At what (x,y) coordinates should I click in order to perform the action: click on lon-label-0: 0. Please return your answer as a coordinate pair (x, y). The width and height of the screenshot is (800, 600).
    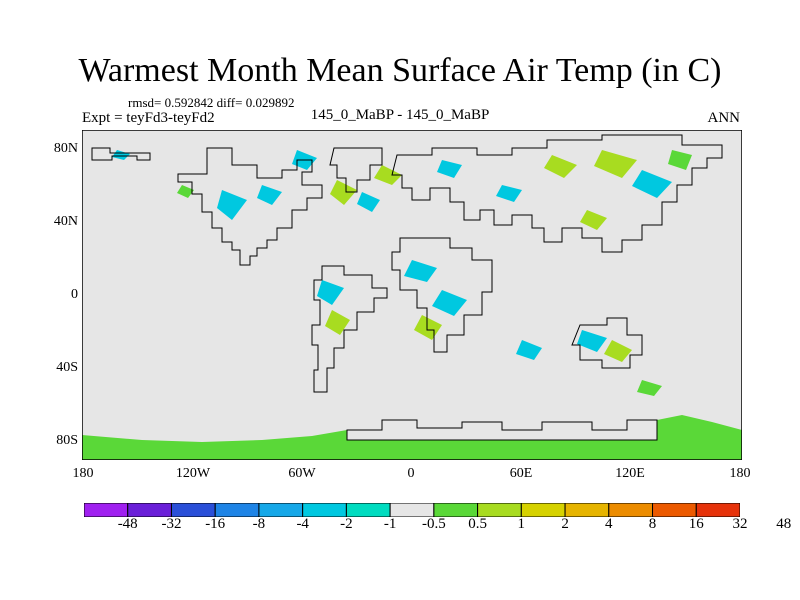
    Looking at the image, I should click on (411, 473).